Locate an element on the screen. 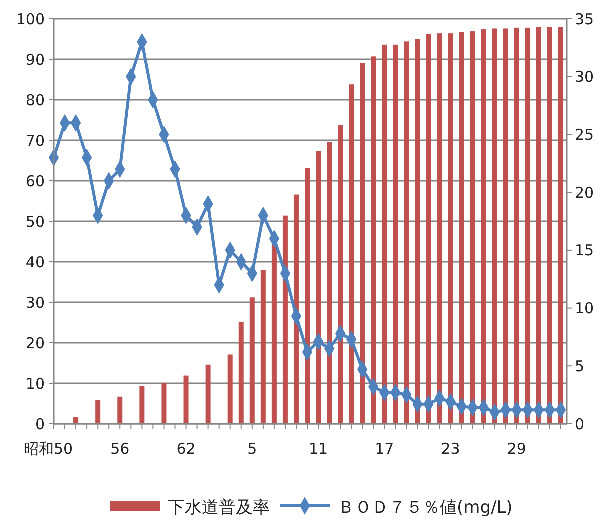 The image size is (605, 525). x-tick-label: 5 is located at coordinates (253, 449).